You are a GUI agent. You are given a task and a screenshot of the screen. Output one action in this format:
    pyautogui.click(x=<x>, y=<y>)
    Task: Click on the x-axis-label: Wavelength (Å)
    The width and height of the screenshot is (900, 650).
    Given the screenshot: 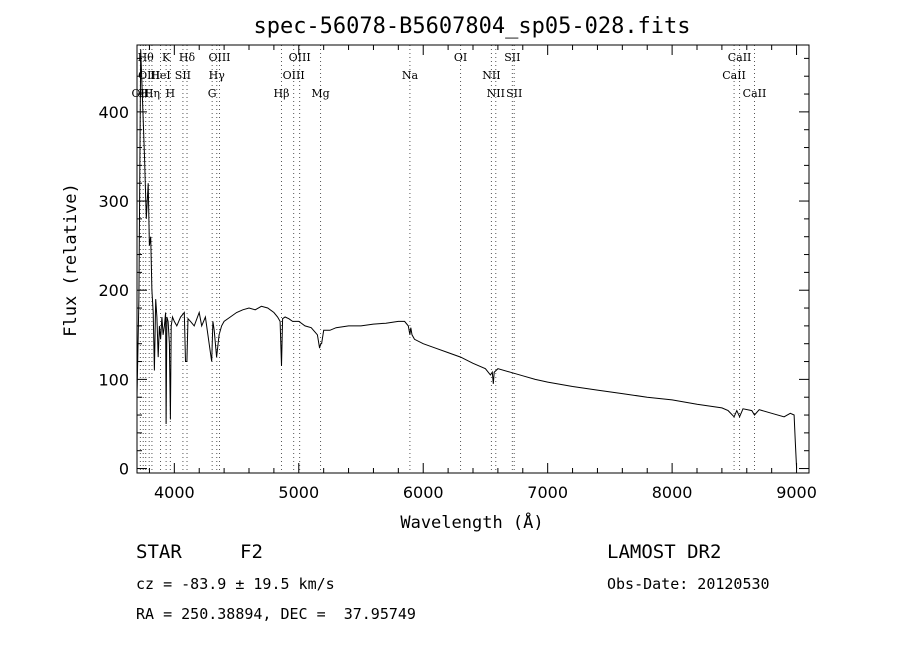 What is the action you would take?
    pyautogui.click(x=471, y=522)
    